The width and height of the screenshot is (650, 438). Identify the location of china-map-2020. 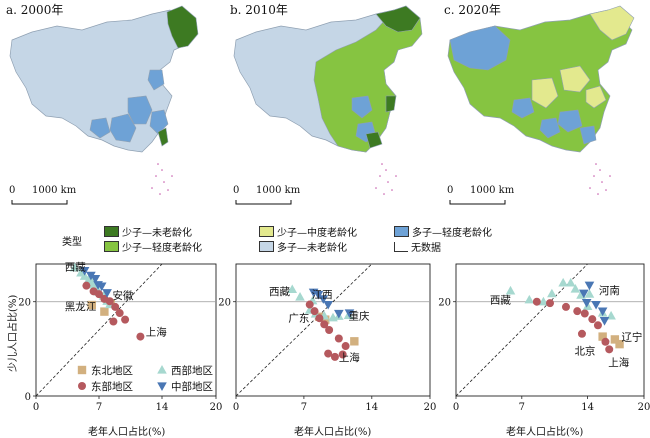
(541, 105).